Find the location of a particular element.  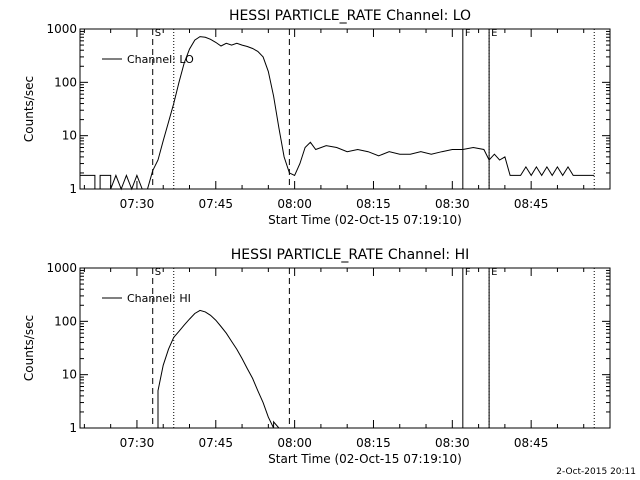

chart-title-lo: HESSI PARTICLE_RATE Channel: LO is located at coordinates (350, 16).